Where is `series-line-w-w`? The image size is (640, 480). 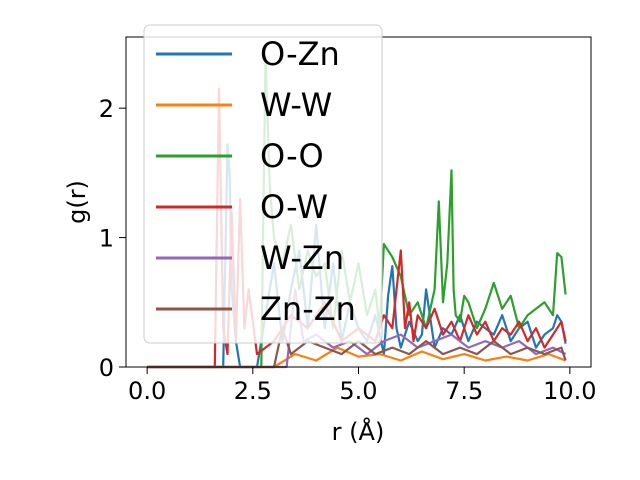 series-line-w-w is located at coordinates (356, 357).